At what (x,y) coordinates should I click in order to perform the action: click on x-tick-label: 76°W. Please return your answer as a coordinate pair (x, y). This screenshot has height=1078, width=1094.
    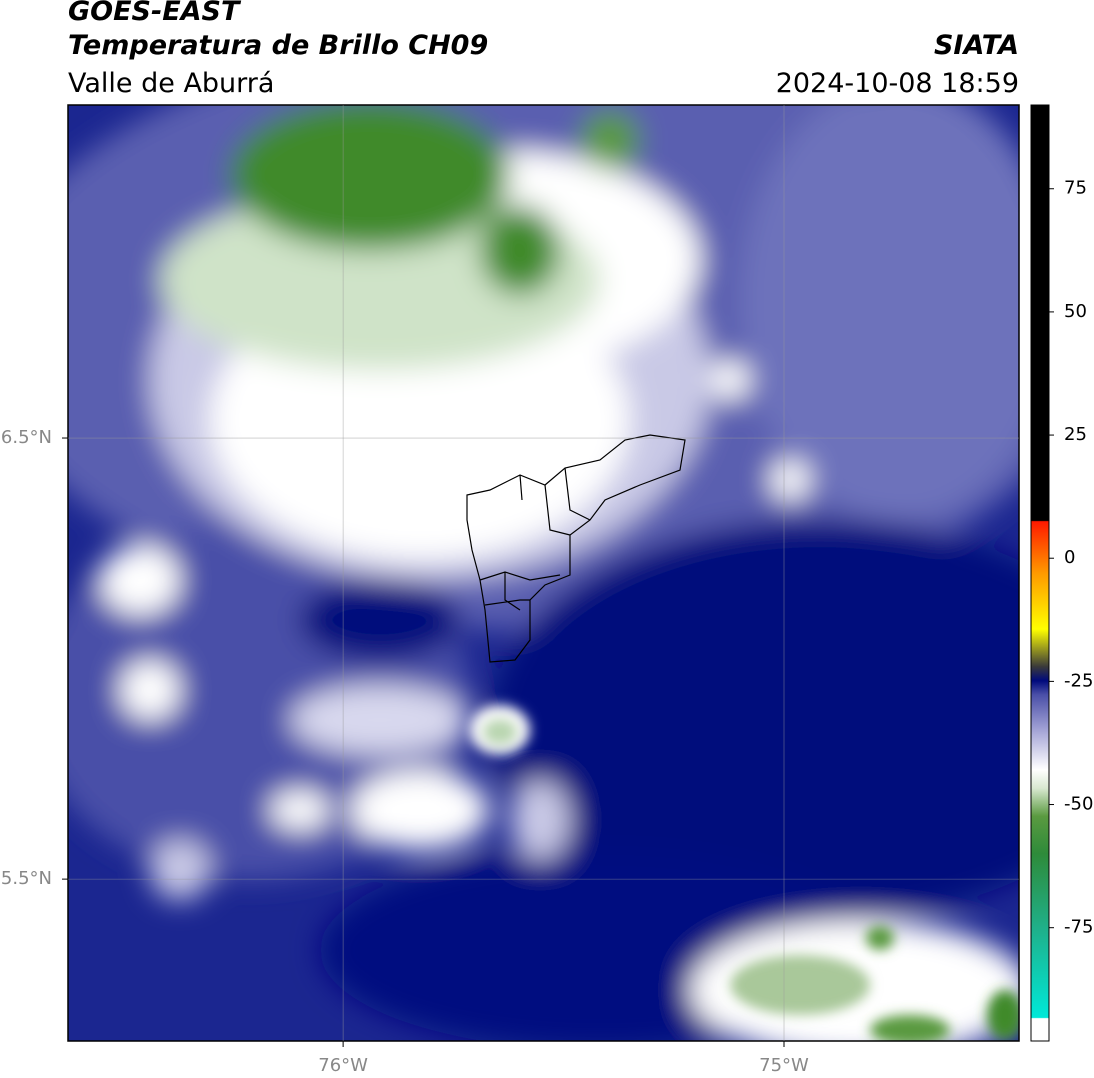
    Looking at the image, I should click on (343, 1065).